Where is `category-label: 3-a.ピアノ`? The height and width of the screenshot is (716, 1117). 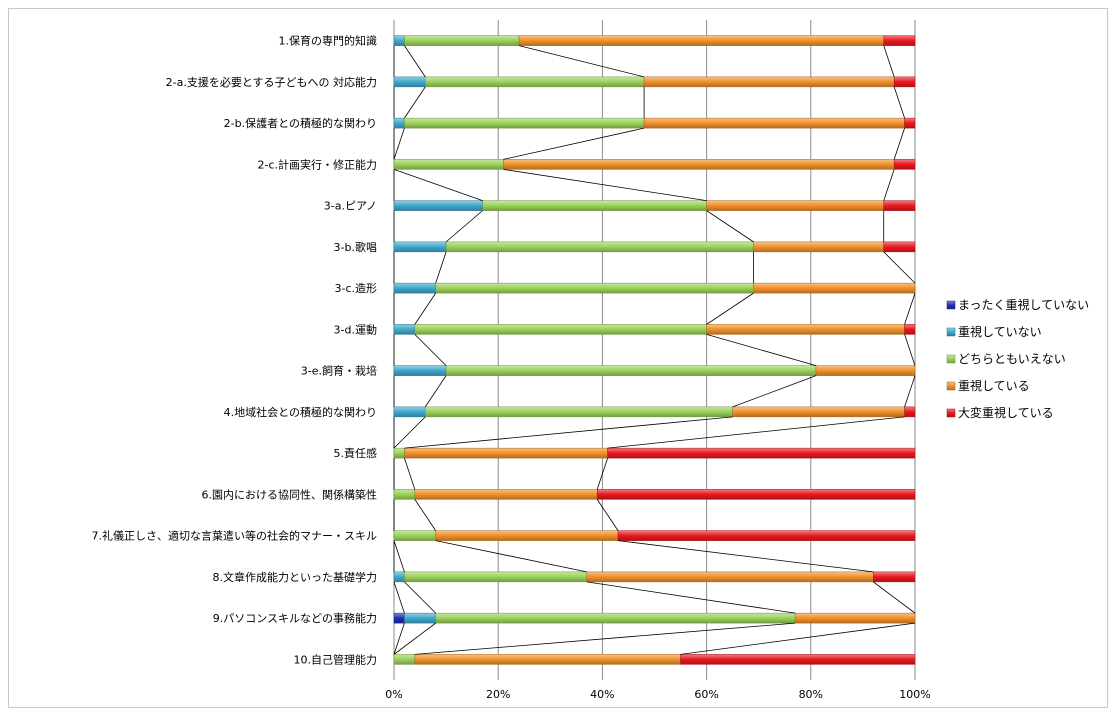
category-label: 3-a.ピアノ is located at coordinates (350, 206).